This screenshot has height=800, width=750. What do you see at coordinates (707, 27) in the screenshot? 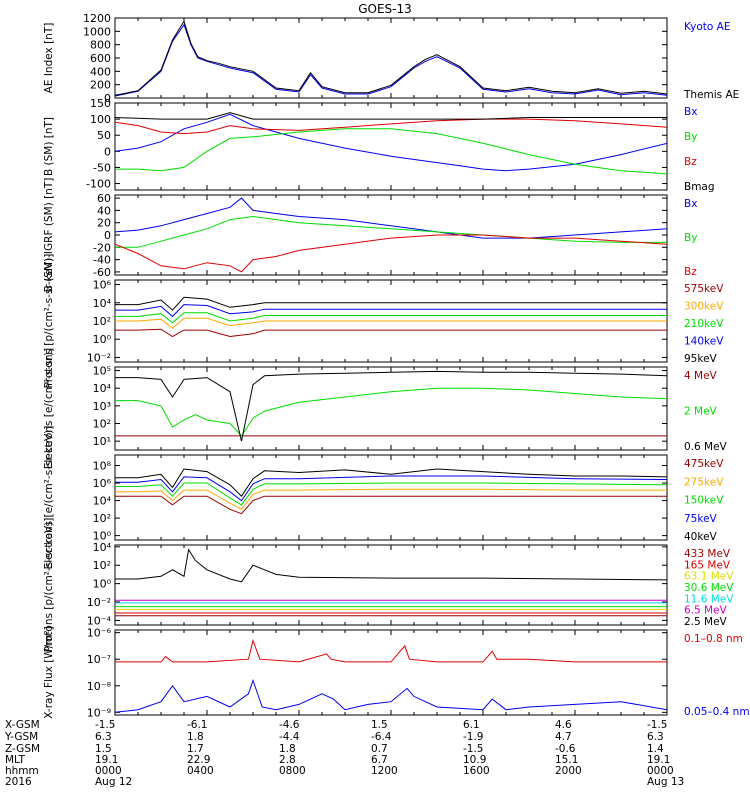
I see `legend-label: Kyoto AE` at bounding box center [707, 27].